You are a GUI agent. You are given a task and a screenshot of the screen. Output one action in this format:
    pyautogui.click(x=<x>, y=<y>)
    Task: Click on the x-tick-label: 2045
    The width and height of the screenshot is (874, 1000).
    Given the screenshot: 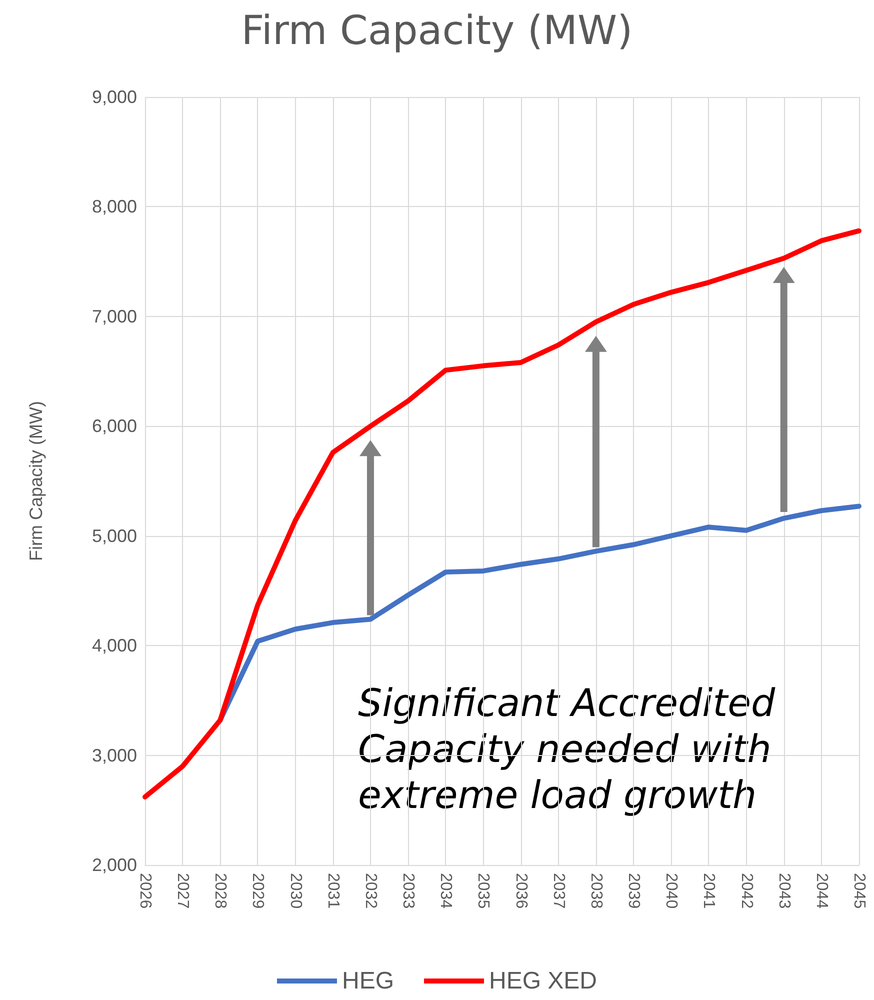 What is the action you would take?
    pyautogui.click(x=859, y=891)
    